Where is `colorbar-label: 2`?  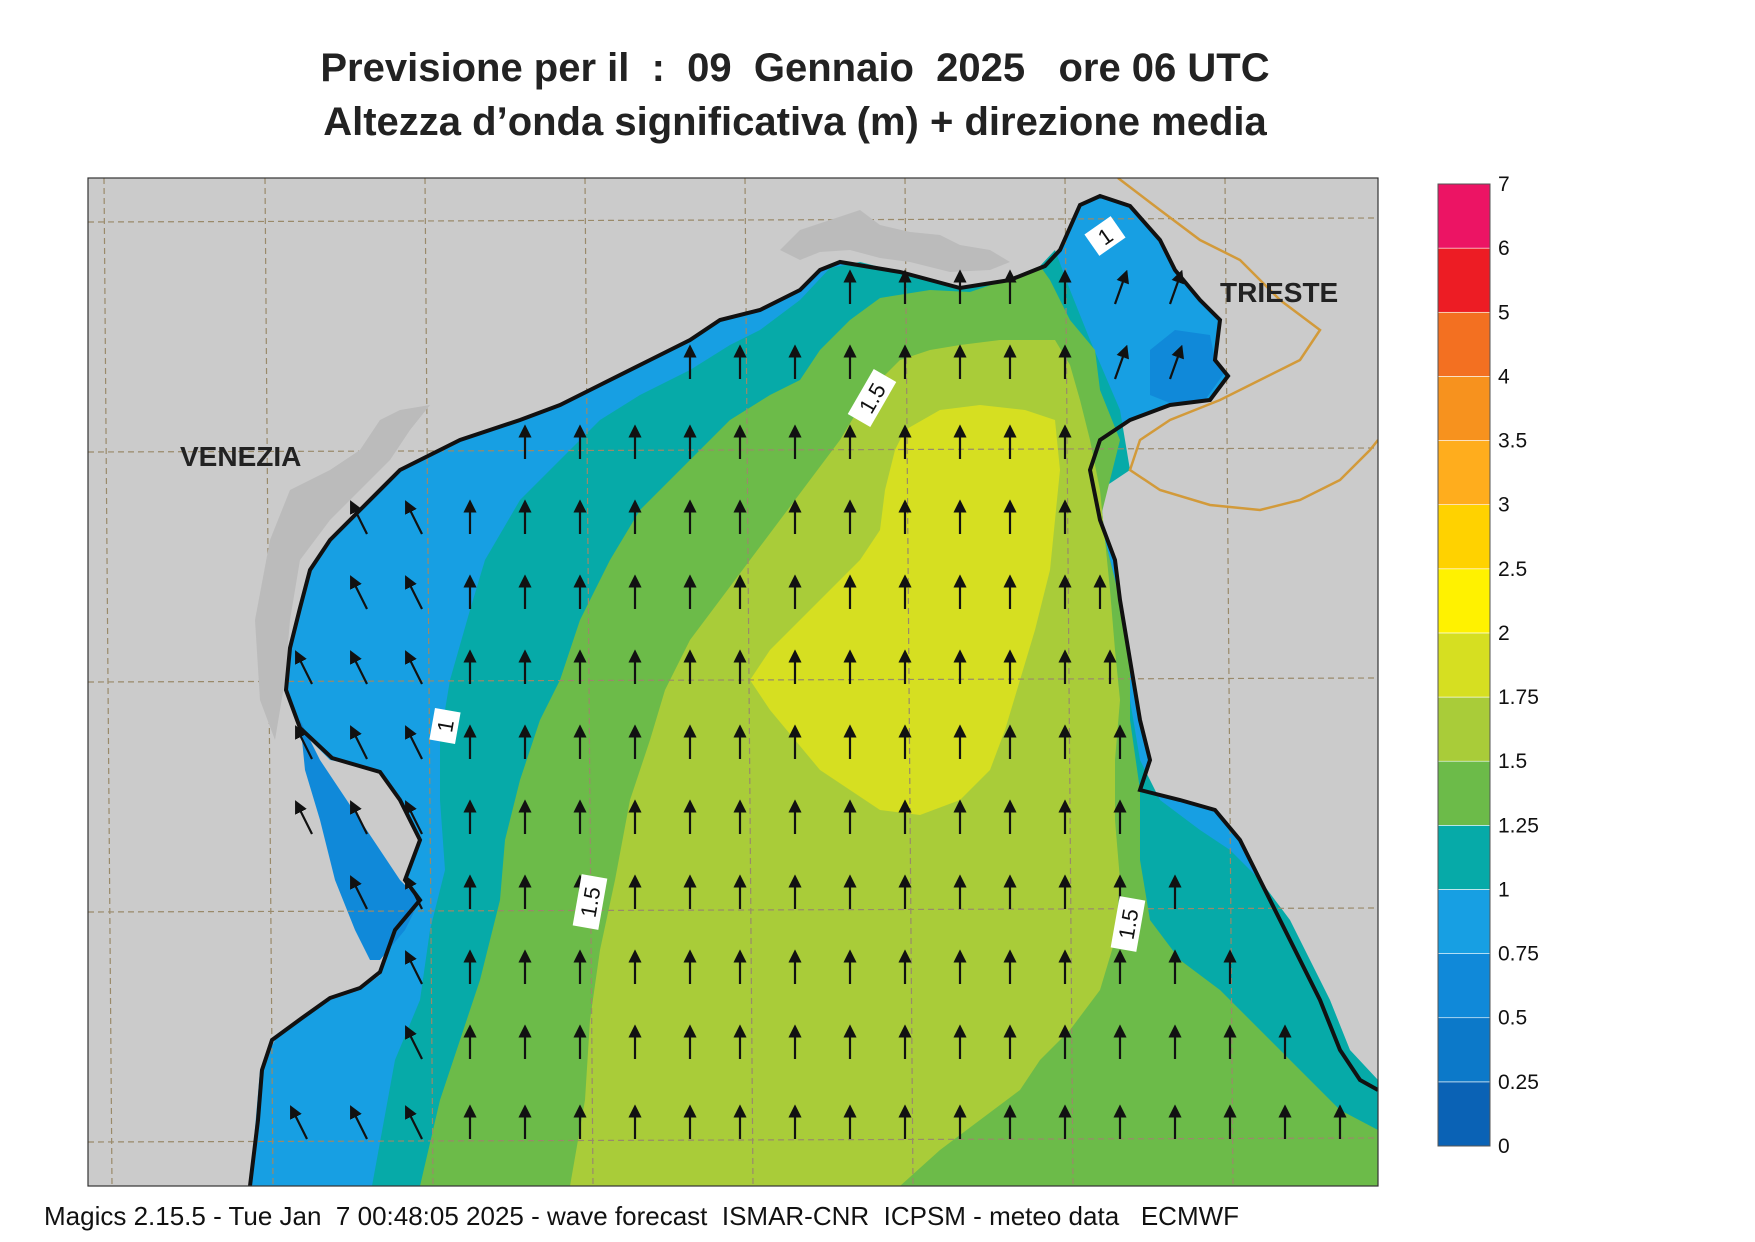
colorbar-label: 2 is located at coordinates (1504, 633).